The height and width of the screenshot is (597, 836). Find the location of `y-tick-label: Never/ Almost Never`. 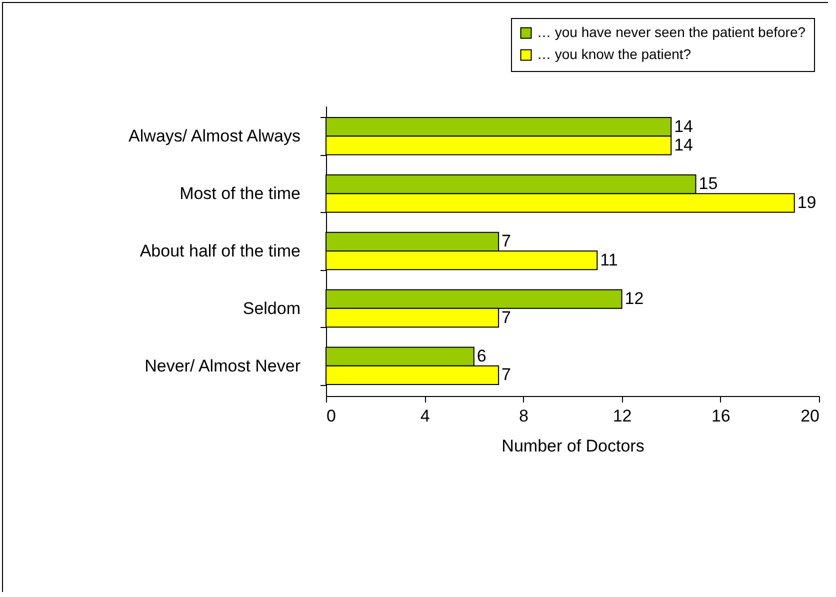

y-tick-label: Never/ Almost Never is located at coordinates (222, 366).